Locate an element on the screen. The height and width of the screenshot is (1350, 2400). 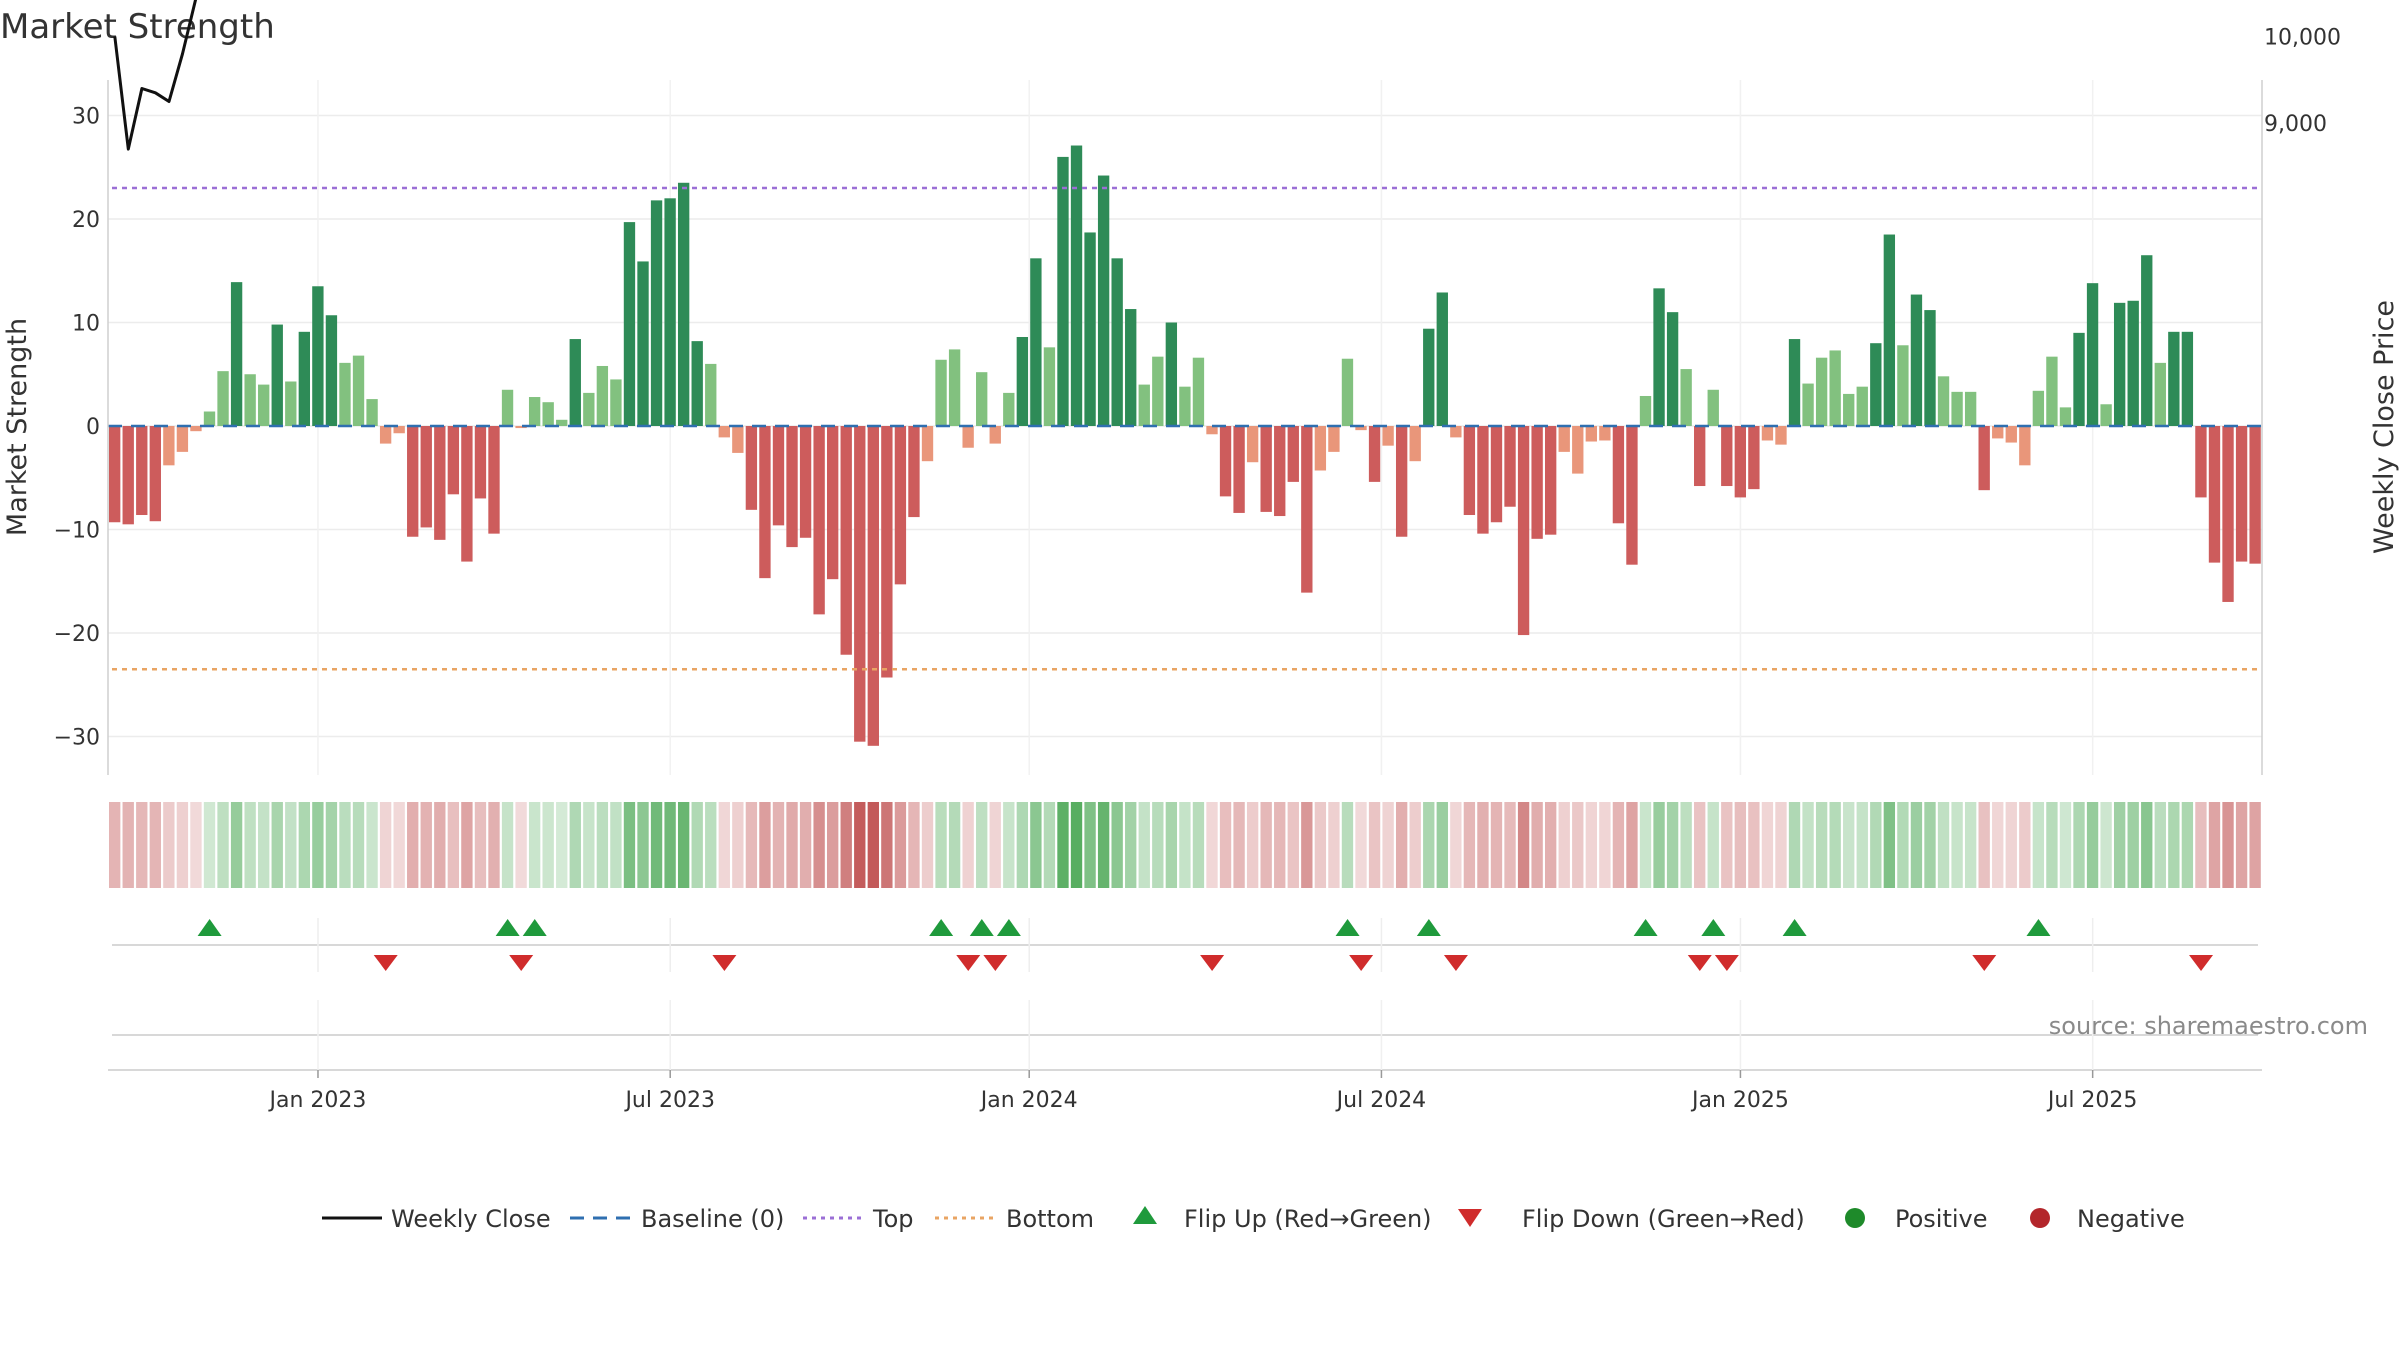
strength-heat-strip is located at coordinates (1185, 845).